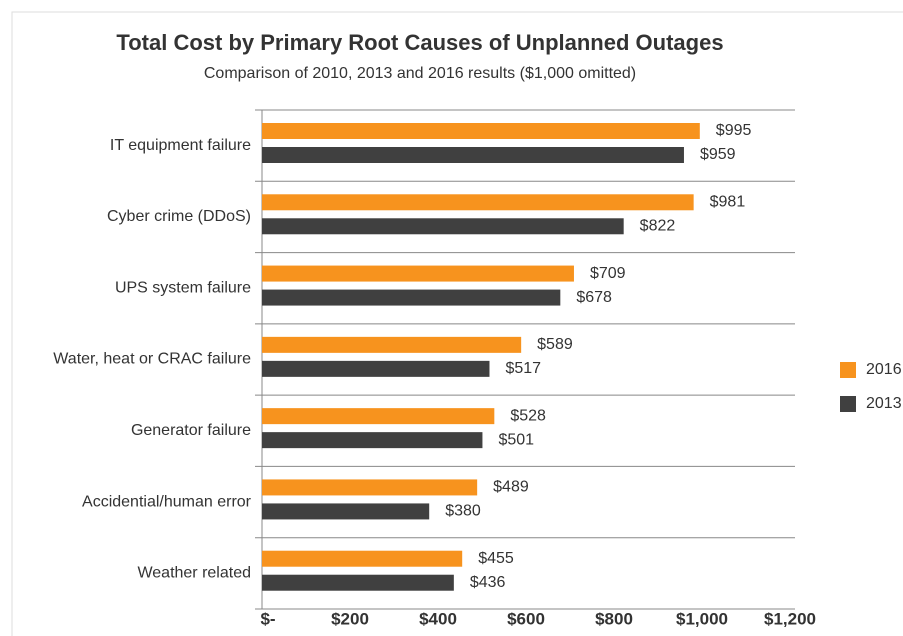 This screenshot has width=903, height=636. I want to click on legend-label: 2016, so click(884, 369).